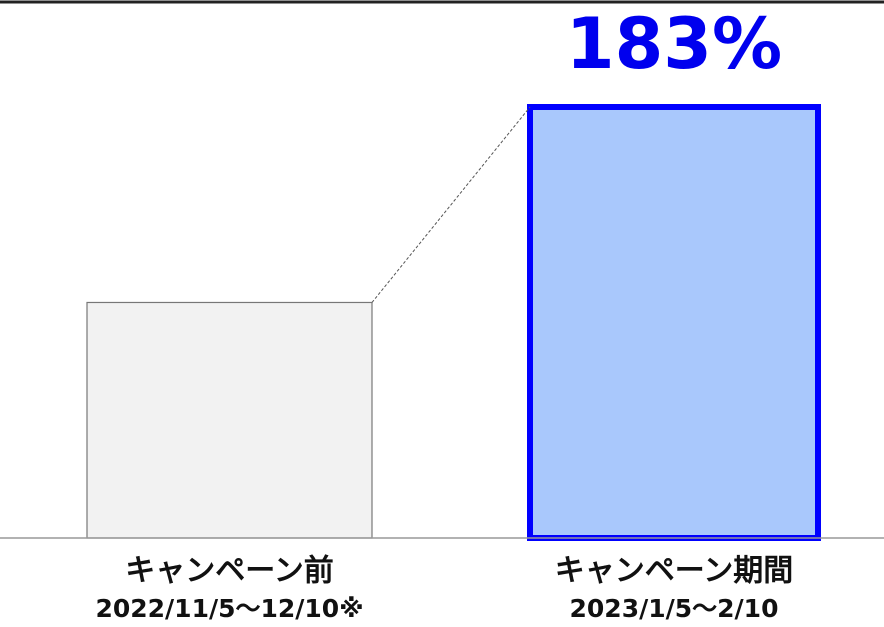 The height and width of the screenshot is (627, 884). I want to click on bar, so click(229, 420).